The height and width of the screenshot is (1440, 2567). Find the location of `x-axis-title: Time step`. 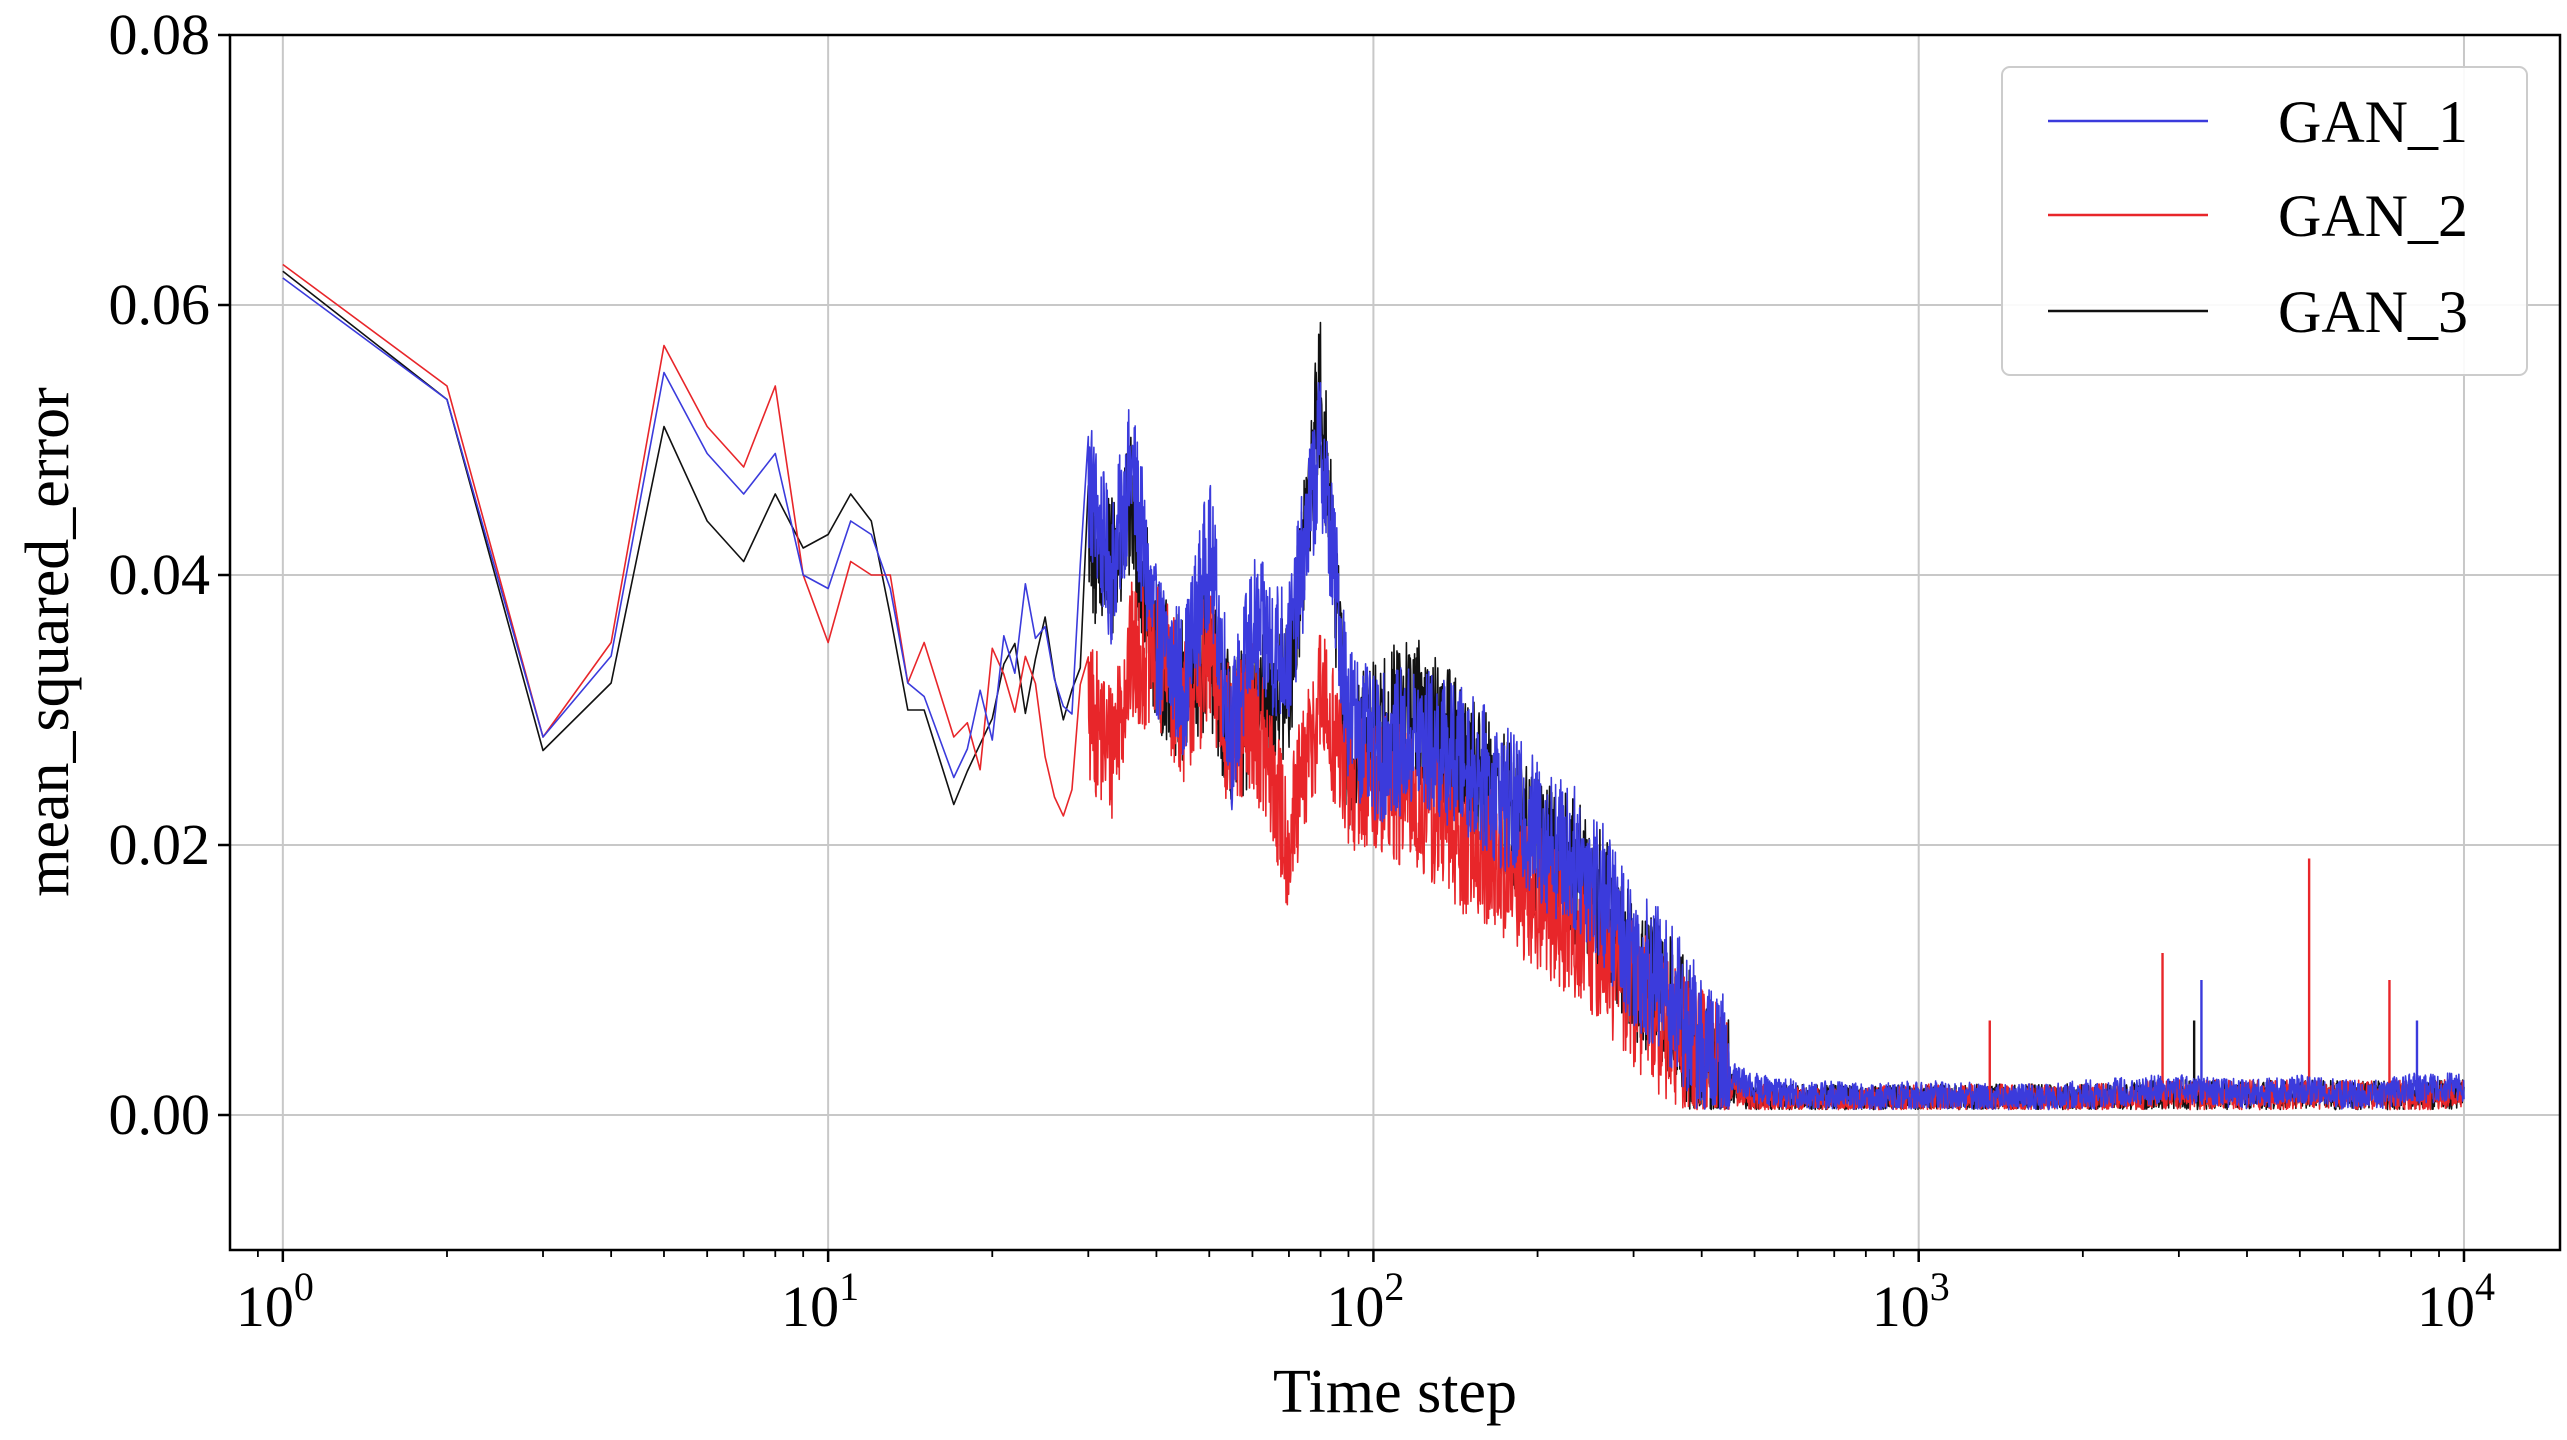

x-axis-title: Time step is located at coordinates (1395, 1392).